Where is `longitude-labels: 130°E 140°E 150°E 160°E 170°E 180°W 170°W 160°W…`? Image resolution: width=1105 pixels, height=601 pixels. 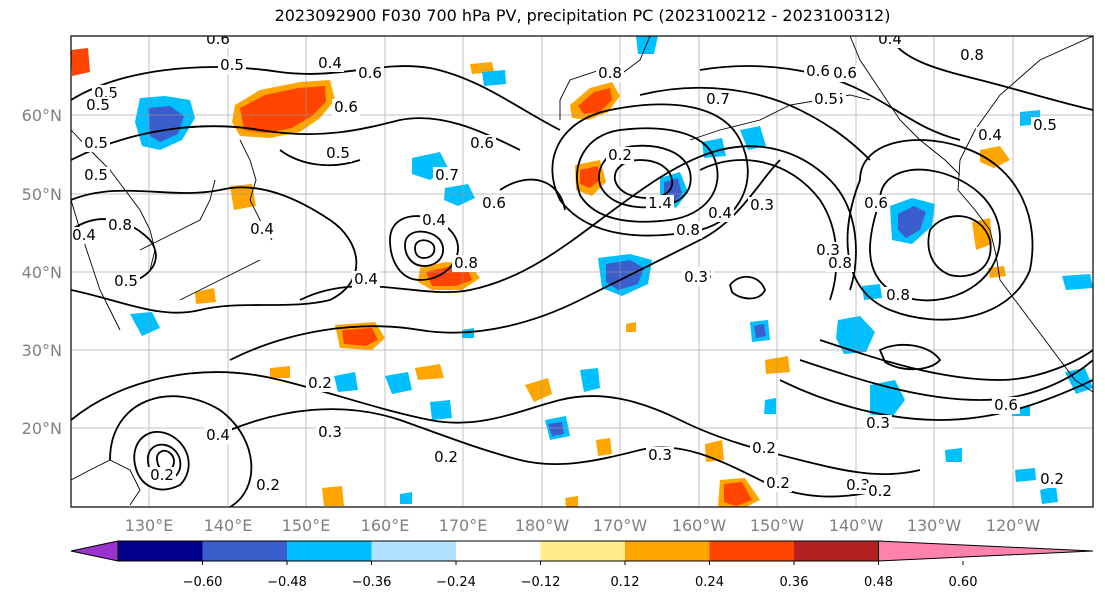
longitude-labels: 130°E 140°E 150°E 160°E 170°E 180°W 170°W 160°W… is located at coordinates (583, 525).